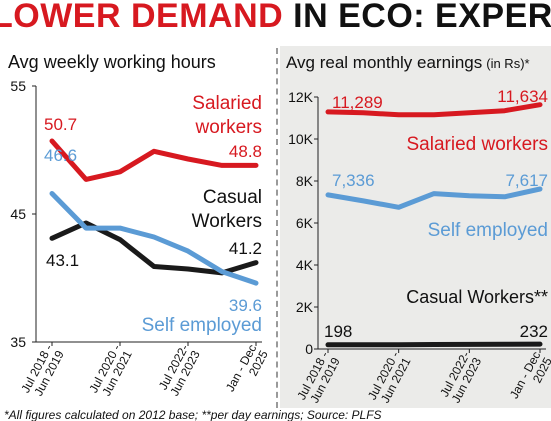  I want to click on y-tick-label: 8K, so click(305, 181).